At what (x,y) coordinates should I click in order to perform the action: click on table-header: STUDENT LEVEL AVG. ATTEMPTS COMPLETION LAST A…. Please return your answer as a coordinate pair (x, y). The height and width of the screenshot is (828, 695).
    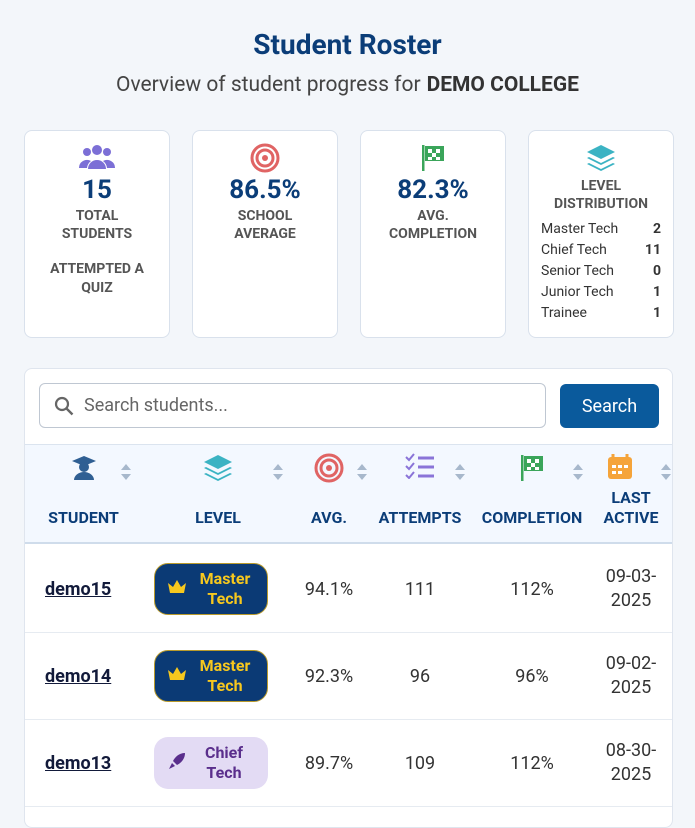
    Looking at the image, I should click on (348, 494).